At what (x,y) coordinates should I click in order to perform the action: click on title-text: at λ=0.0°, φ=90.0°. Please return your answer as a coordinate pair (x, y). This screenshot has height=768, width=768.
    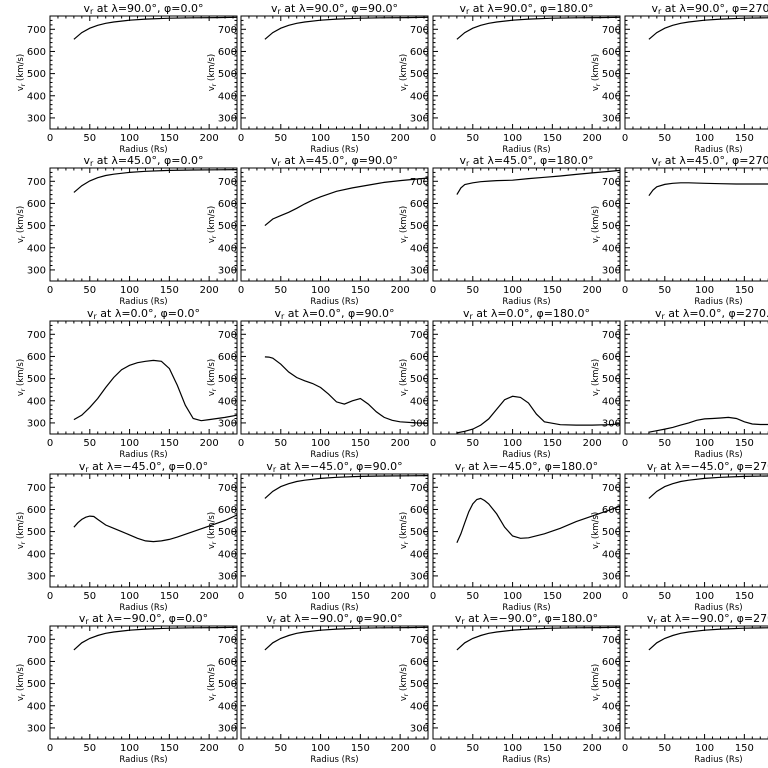
    Looking at the image, I should click on (339, 313).